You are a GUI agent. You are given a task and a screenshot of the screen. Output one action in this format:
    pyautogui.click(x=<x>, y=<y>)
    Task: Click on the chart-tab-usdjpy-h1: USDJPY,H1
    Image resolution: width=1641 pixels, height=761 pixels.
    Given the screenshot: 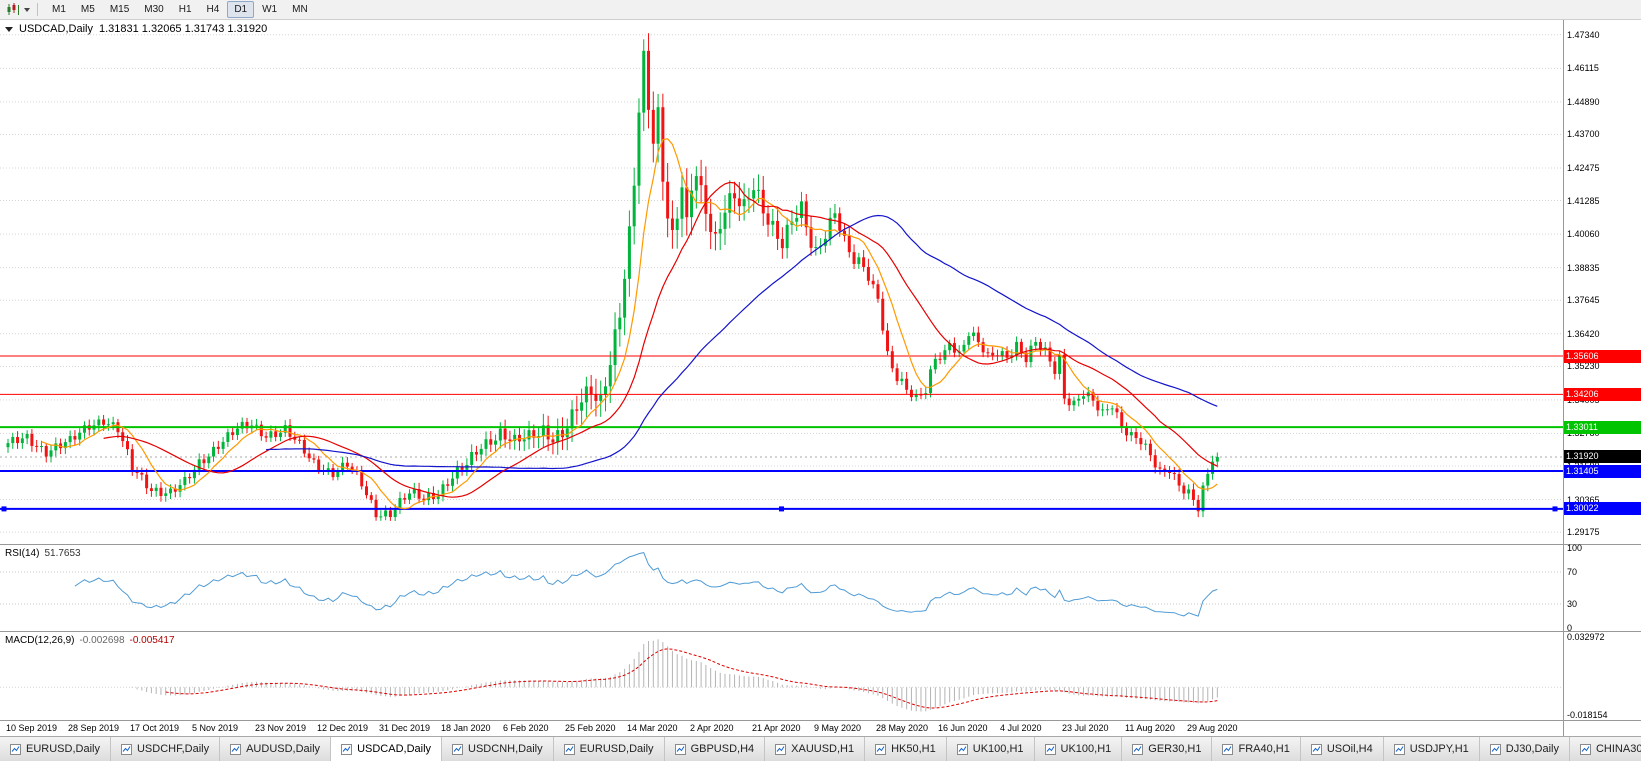 What is the action you would take?
    pyautogui.click(x=1431, y=749)
    